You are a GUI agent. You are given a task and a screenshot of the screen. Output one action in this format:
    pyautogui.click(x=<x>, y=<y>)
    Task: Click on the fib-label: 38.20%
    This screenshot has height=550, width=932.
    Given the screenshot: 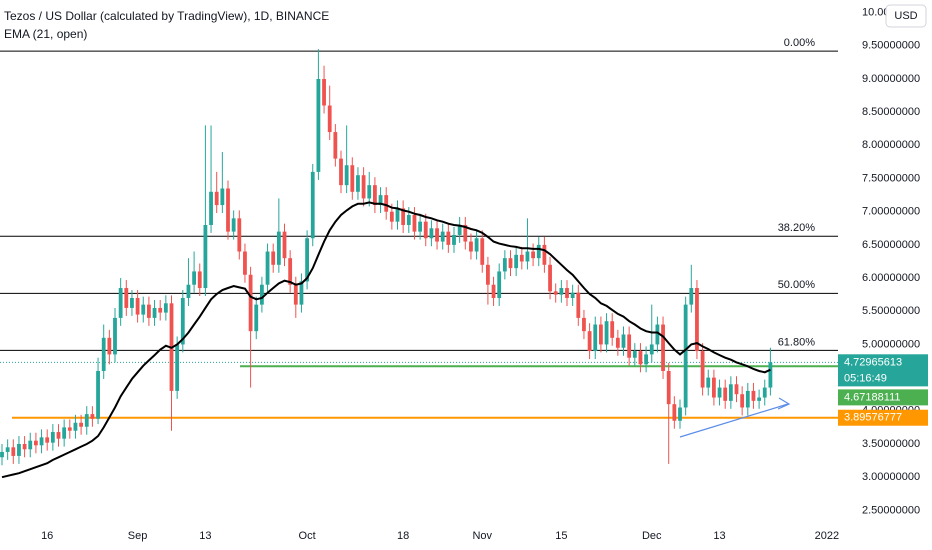 What is the action you would take?
    pyautogui.click(x=797, y=228)
    